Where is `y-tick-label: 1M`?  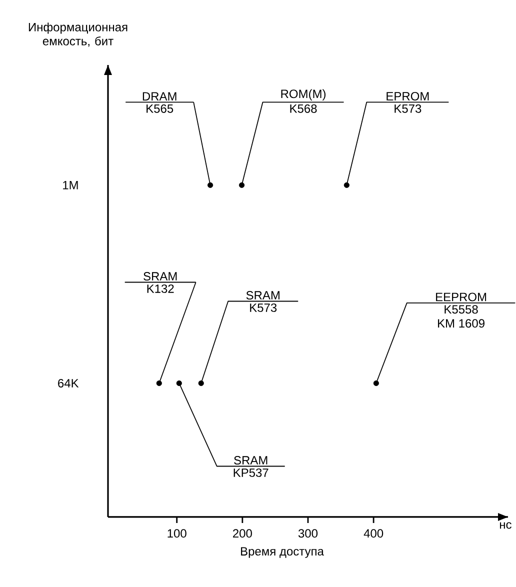
y-tick-label: 1M is located at coordinates (70, 185).